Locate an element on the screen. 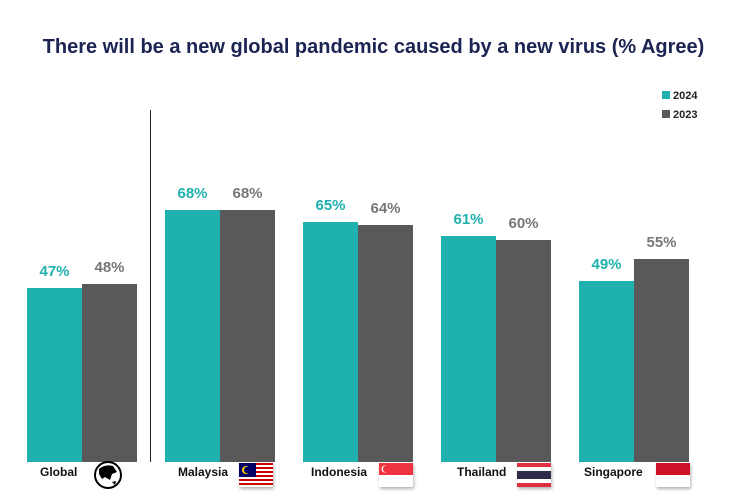  data-label: 64% is located at coordinates (385, 209).